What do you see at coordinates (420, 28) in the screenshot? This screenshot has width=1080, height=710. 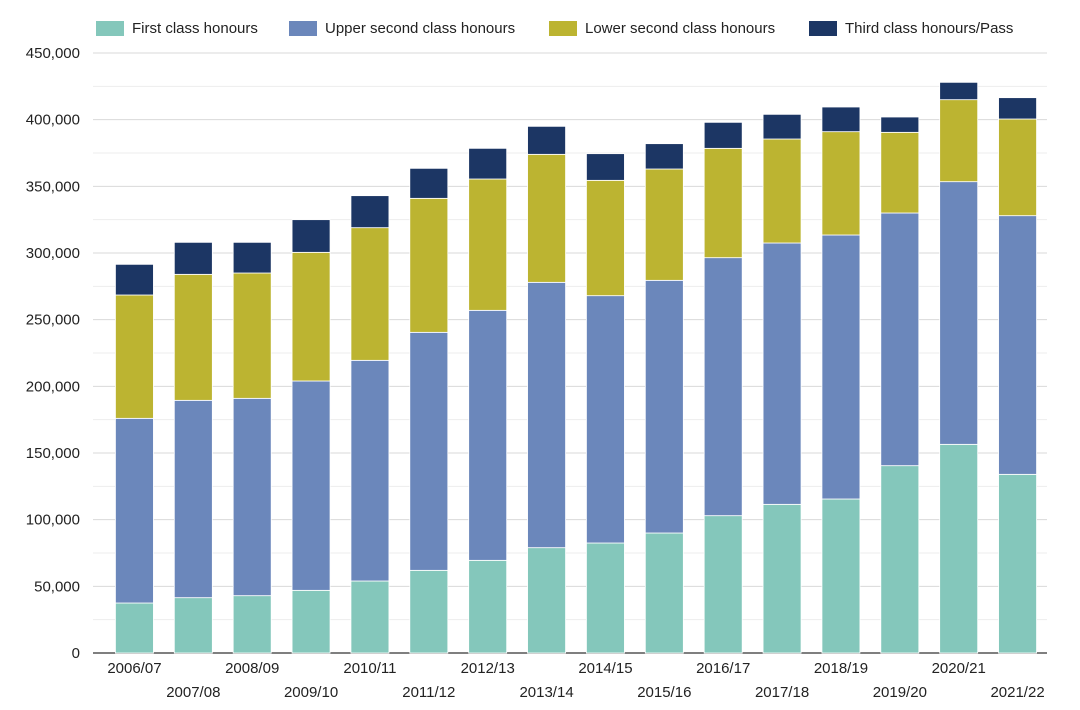 I see `legend-label-upper-second: Upper second class honours` at bounding box center [420, 28].